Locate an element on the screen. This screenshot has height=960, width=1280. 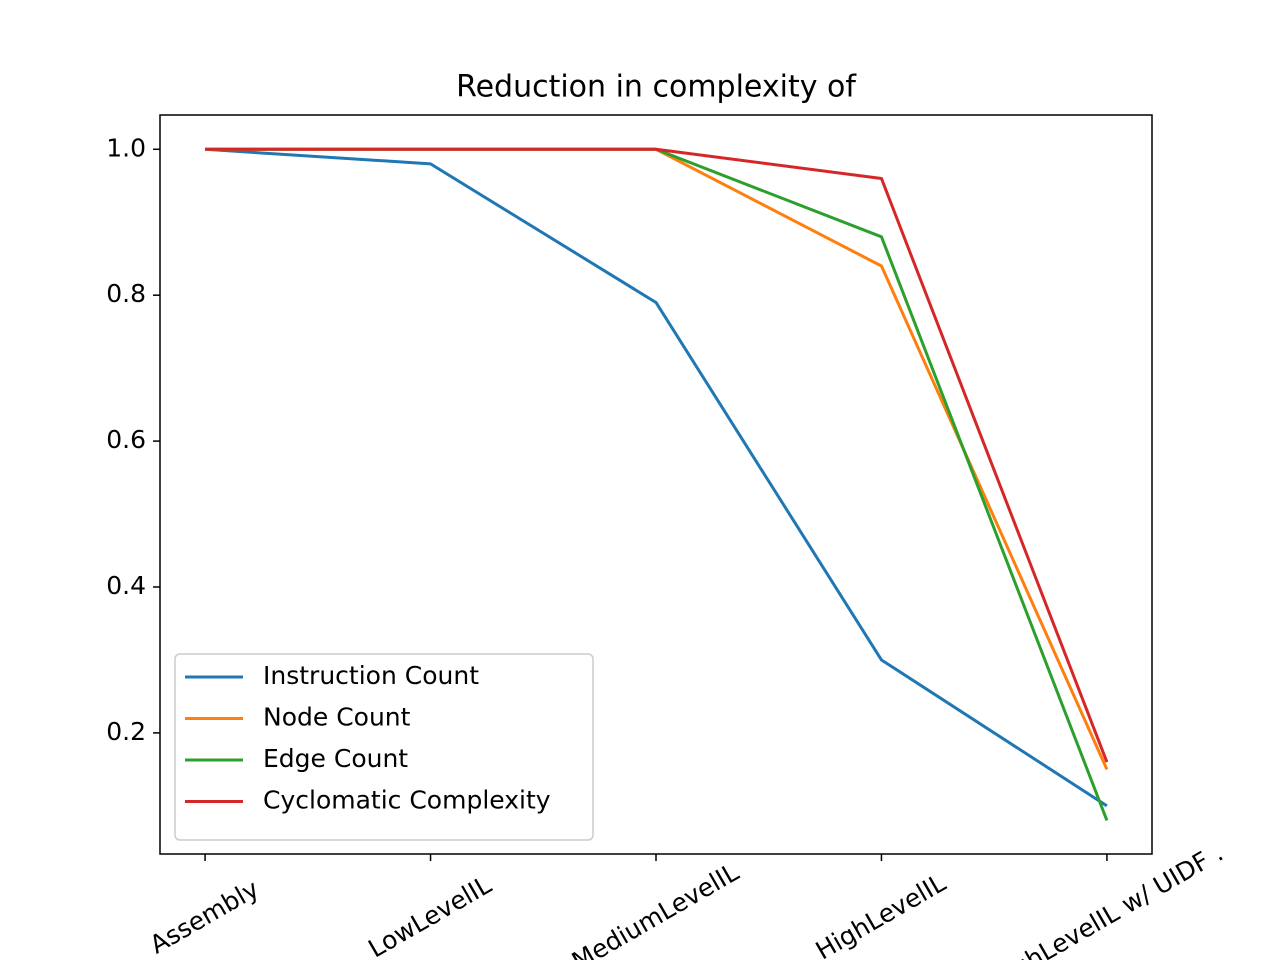
legend-label: Instruction Count is located at coordinates (371, 675).